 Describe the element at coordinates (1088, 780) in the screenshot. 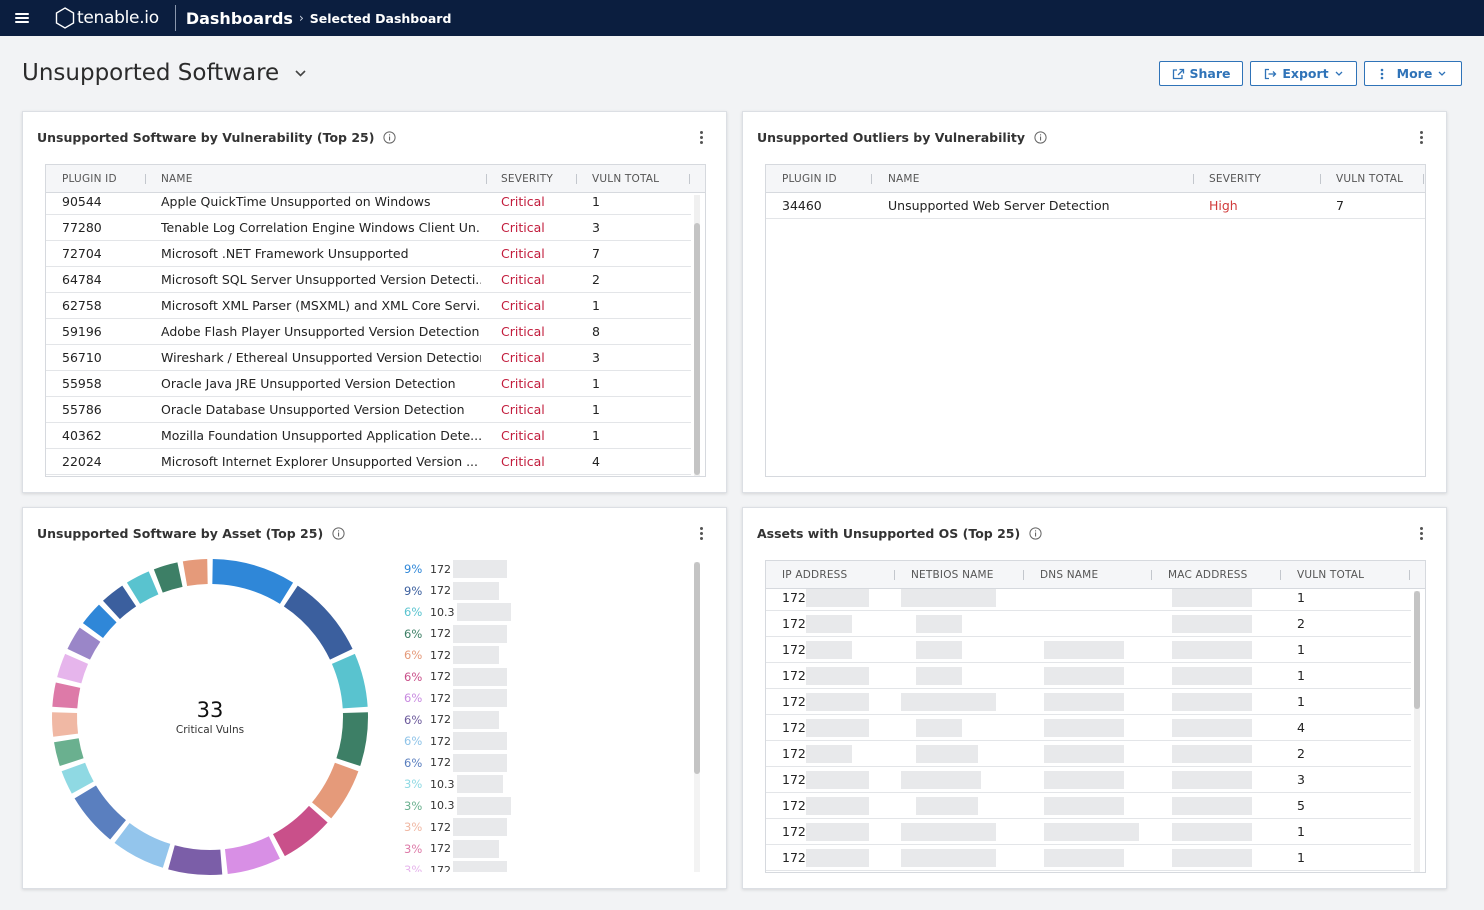

I see `table-row: 172 3` at that location.